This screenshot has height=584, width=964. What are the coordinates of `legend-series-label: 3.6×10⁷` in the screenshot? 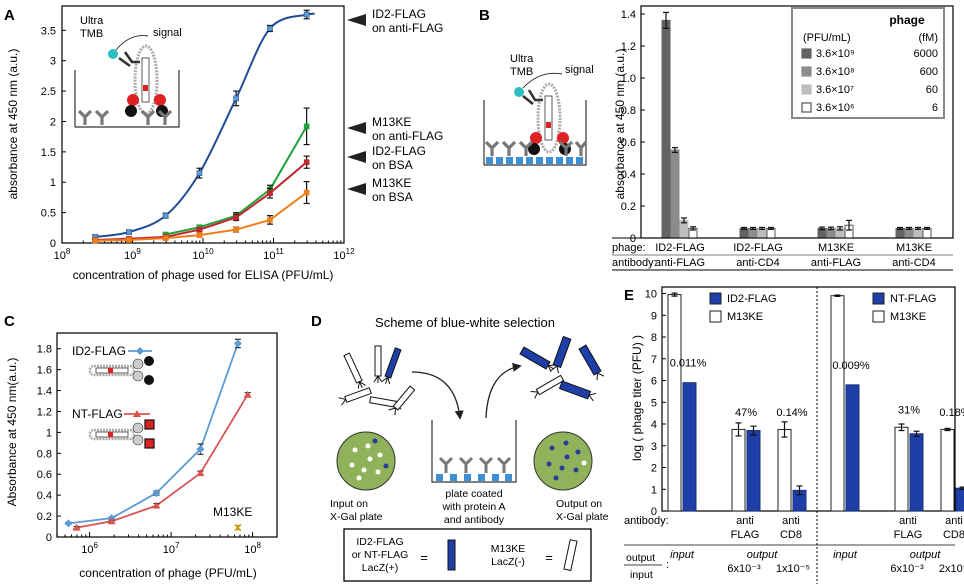 It's located at (835, 90).